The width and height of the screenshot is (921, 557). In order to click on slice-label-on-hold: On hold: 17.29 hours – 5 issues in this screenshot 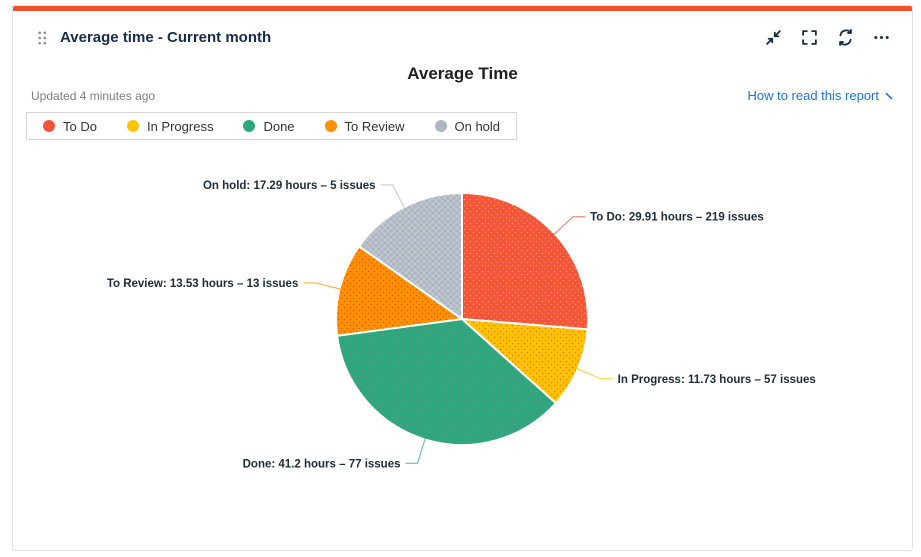, I will do `click(289, 186)`.